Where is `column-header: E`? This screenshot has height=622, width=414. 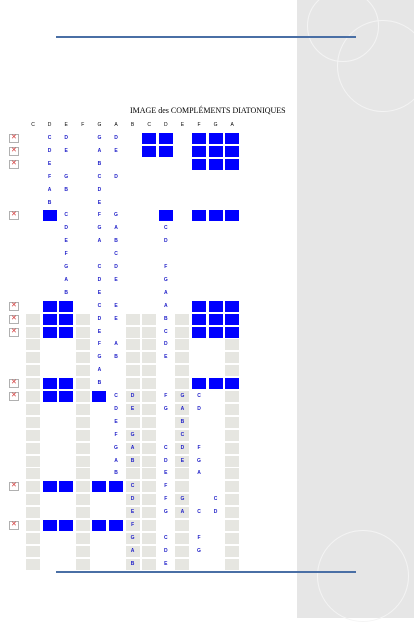 column-header: E is located at coordinates (66, 125).